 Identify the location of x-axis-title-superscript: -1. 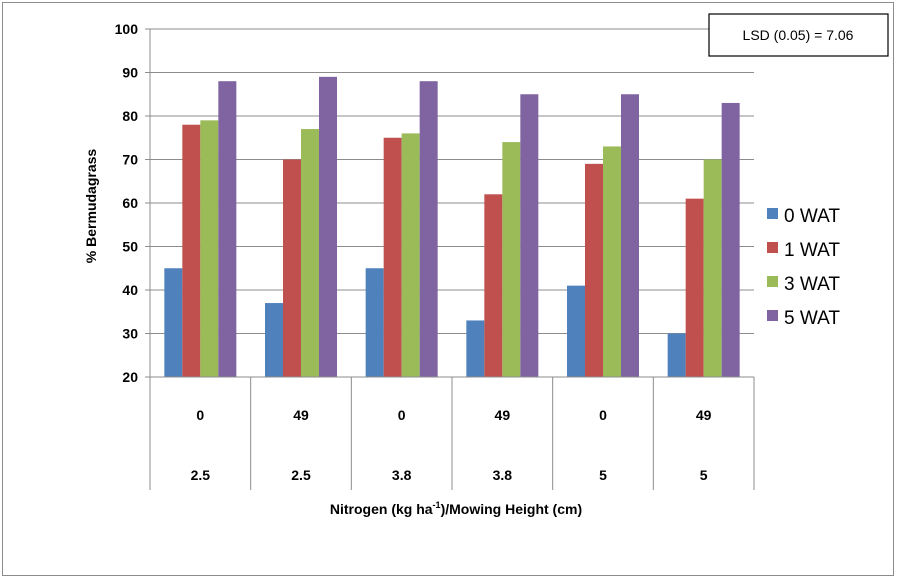
(437, 505).